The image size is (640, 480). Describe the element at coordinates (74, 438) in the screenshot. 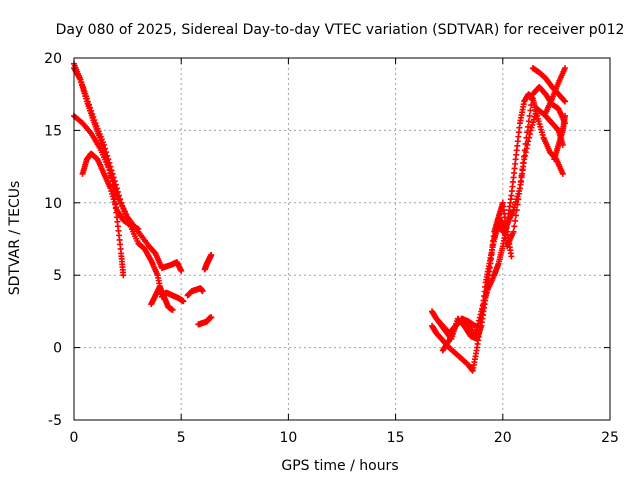

I see `x-tick-label: 0` at that location.